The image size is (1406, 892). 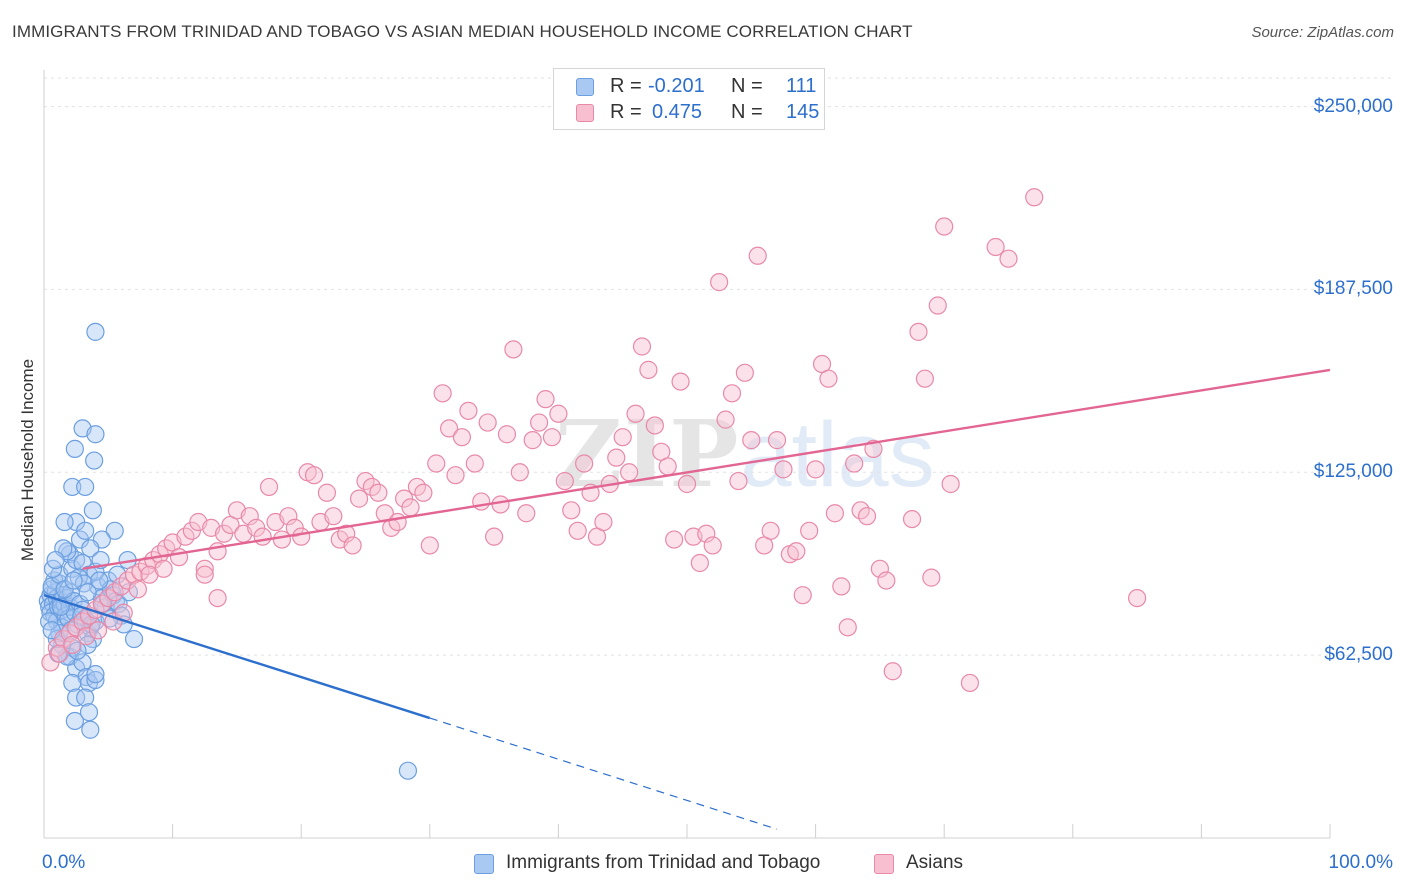 I want to click on y-tick-label: $125,000, so click(x=1353, y=472).